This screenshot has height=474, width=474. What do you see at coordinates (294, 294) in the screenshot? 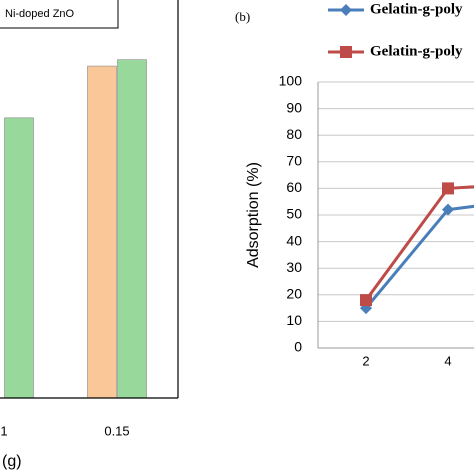
I see `y-tick-label: 20` at bounding box center [294, 294].